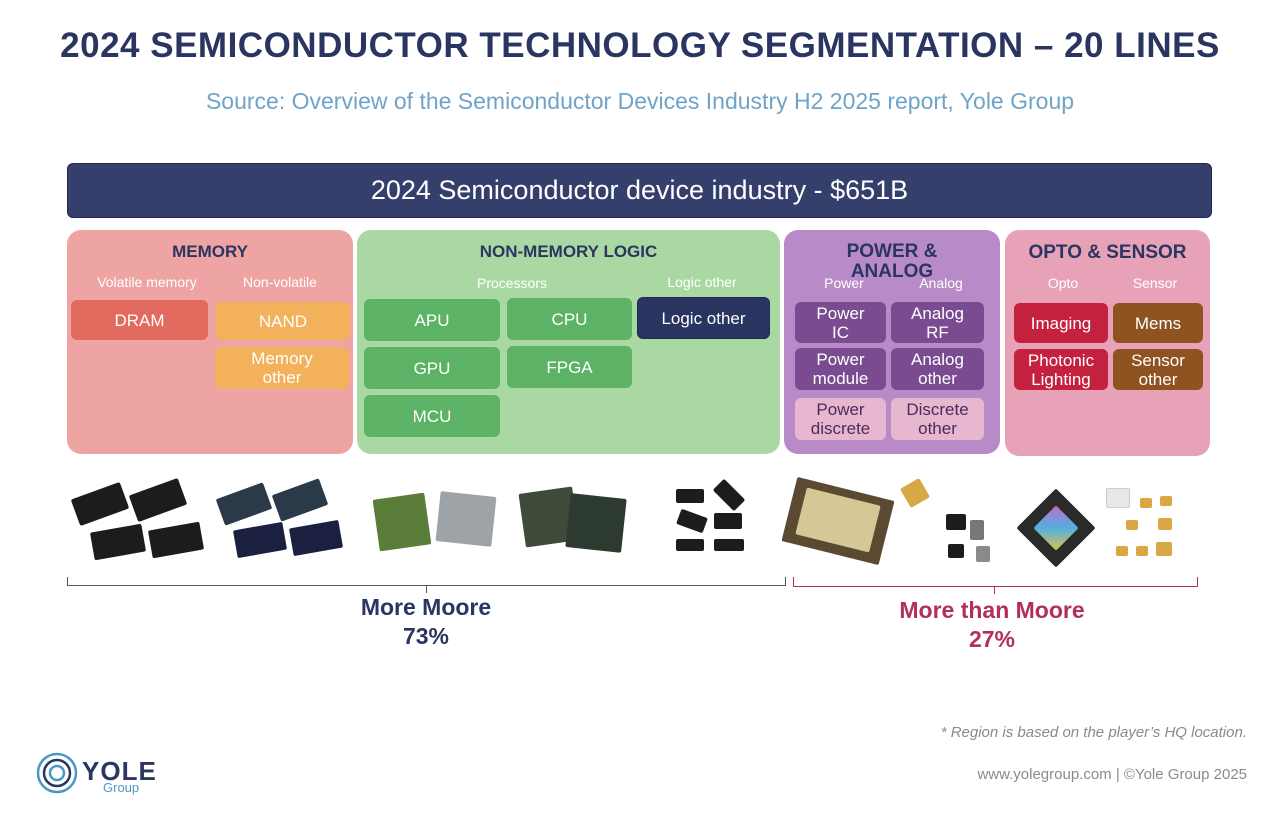 The width and height of the screenshot is (1280, 818). What do you see at coordinates (992, 610) in the screenshot?
I see `group-label: More than Moore` at bounding box center [992, 610].